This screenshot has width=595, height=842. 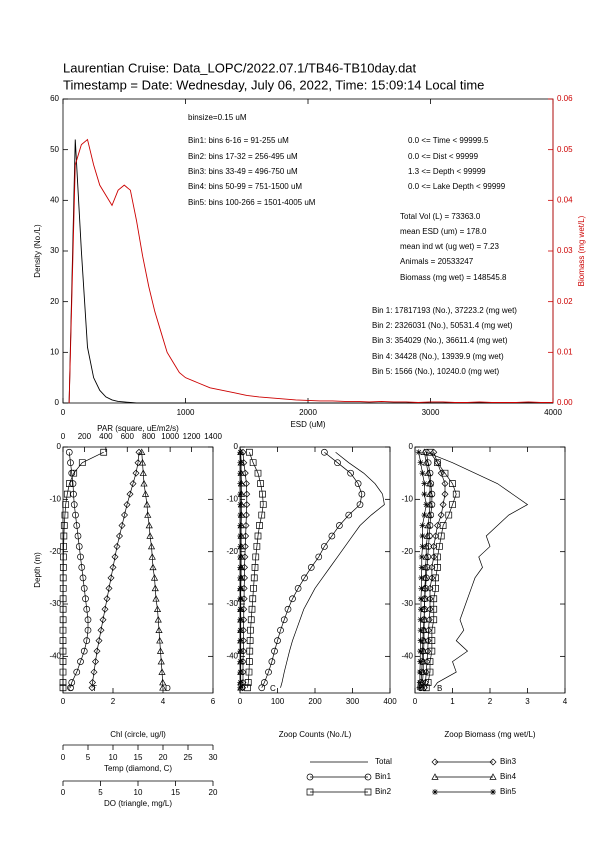 I want to click on annotation: Bin3: bins 33-49 = 496-750 uM, so click(x=243, y=171).